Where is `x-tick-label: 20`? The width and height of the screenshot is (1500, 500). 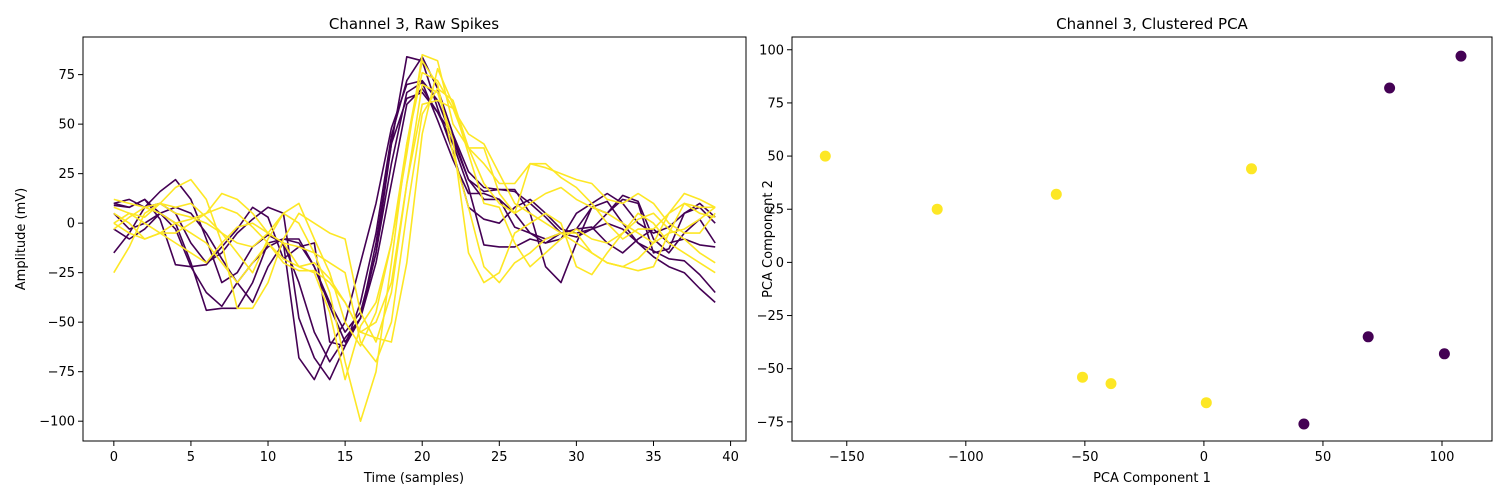 x-tick-label: 20 is located at coordinates (422, 457).